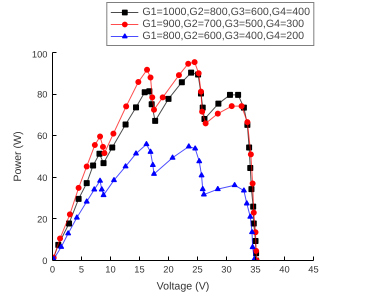 The height and width of the screenshot is (306, 366). I want to click on x-axis-title: Voltage (V), so click(183, 286).